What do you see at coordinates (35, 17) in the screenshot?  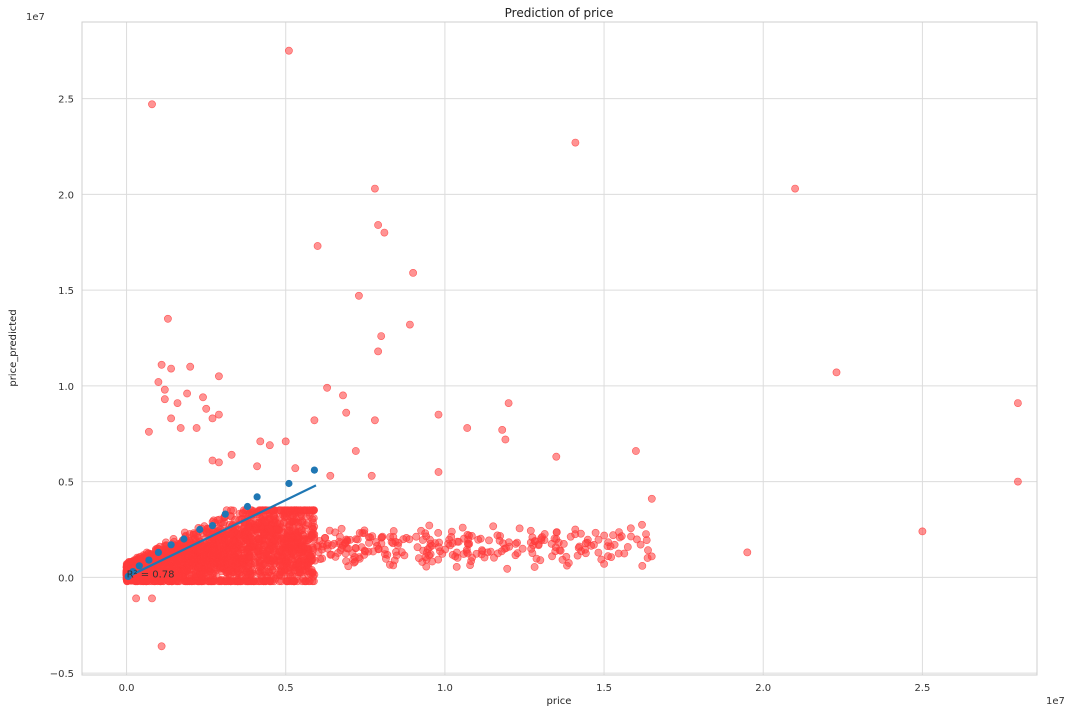 I see `y-axis-offset-label: 1e7` at bounding box center [35, 17].